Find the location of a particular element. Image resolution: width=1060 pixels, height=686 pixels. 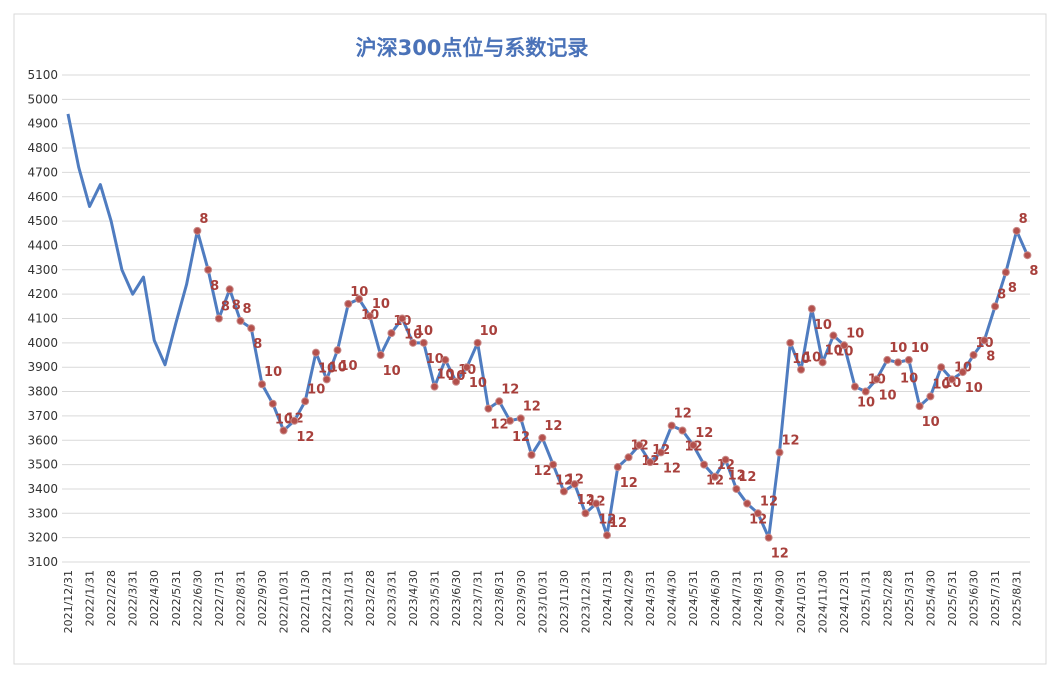

y-tick-label: 3300 is located at coordinates (42, 513).